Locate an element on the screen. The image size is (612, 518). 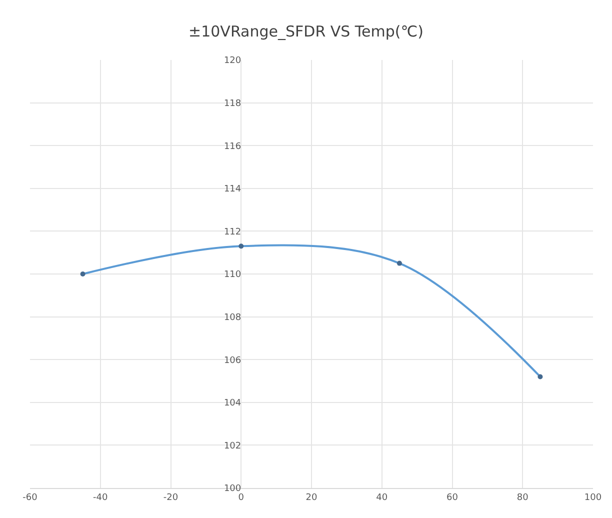
chart-title: ±10VRange_SFDR VS Temp(℃) is located at coordinates (306, 31).